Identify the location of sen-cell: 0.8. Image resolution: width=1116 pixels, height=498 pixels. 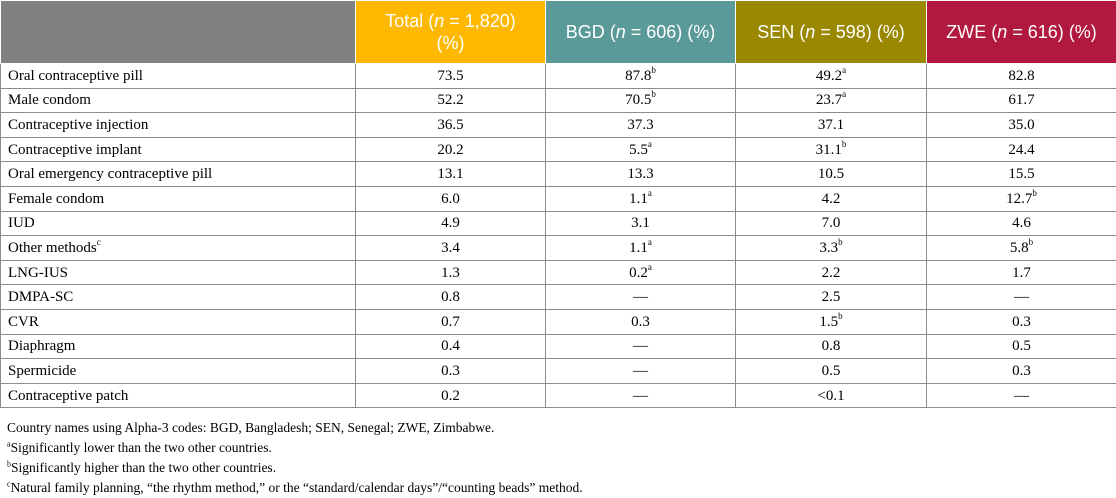
(831, 346).